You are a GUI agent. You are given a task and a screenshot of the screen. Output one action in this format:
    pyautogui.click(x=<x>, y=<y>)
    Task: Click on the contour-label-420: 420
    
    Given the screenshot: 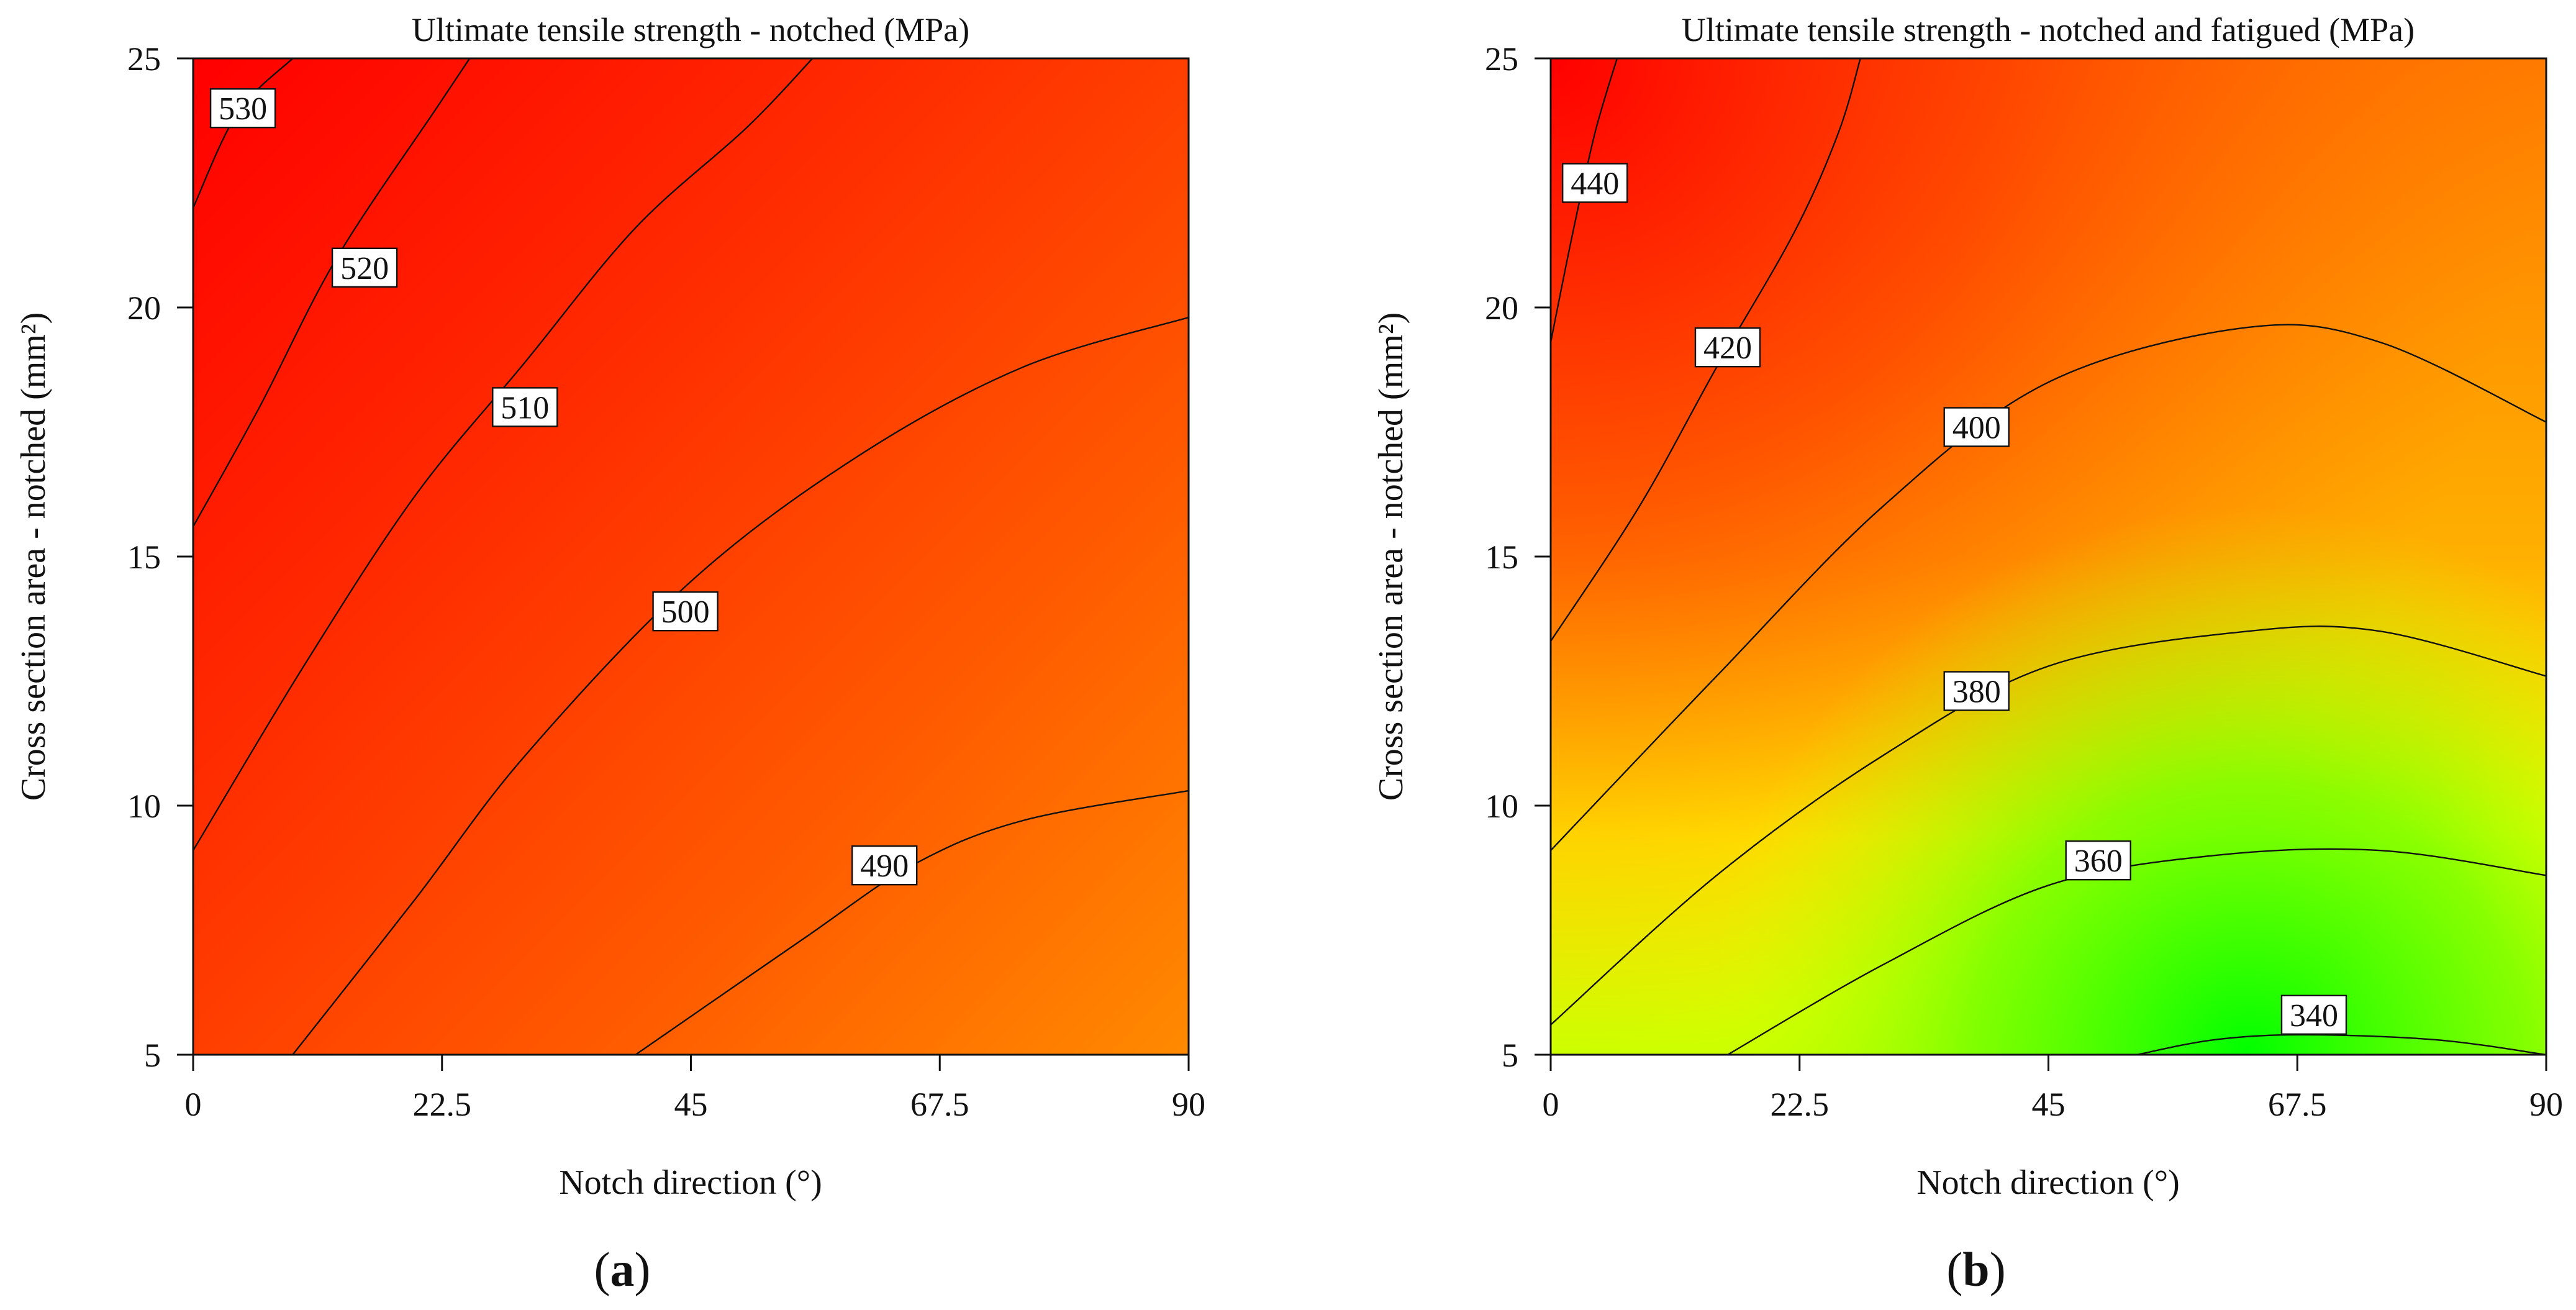 What is the action you would take?
    pyautogui.click(x=1727, y=348)
    